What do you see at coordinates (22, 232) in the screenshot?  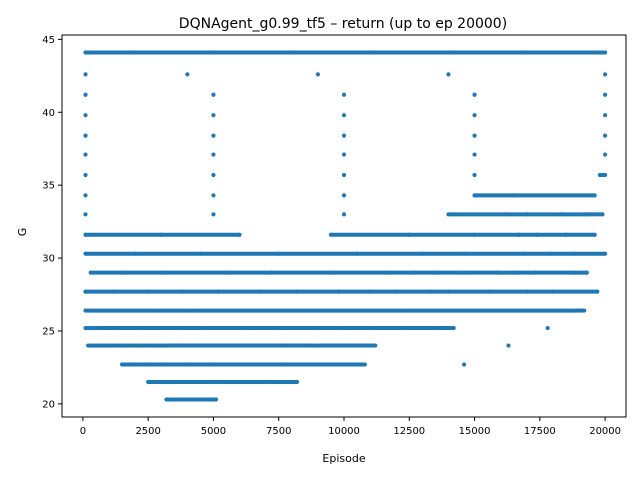 I see `y-axis-label: G` at bounding box center [22, 232].